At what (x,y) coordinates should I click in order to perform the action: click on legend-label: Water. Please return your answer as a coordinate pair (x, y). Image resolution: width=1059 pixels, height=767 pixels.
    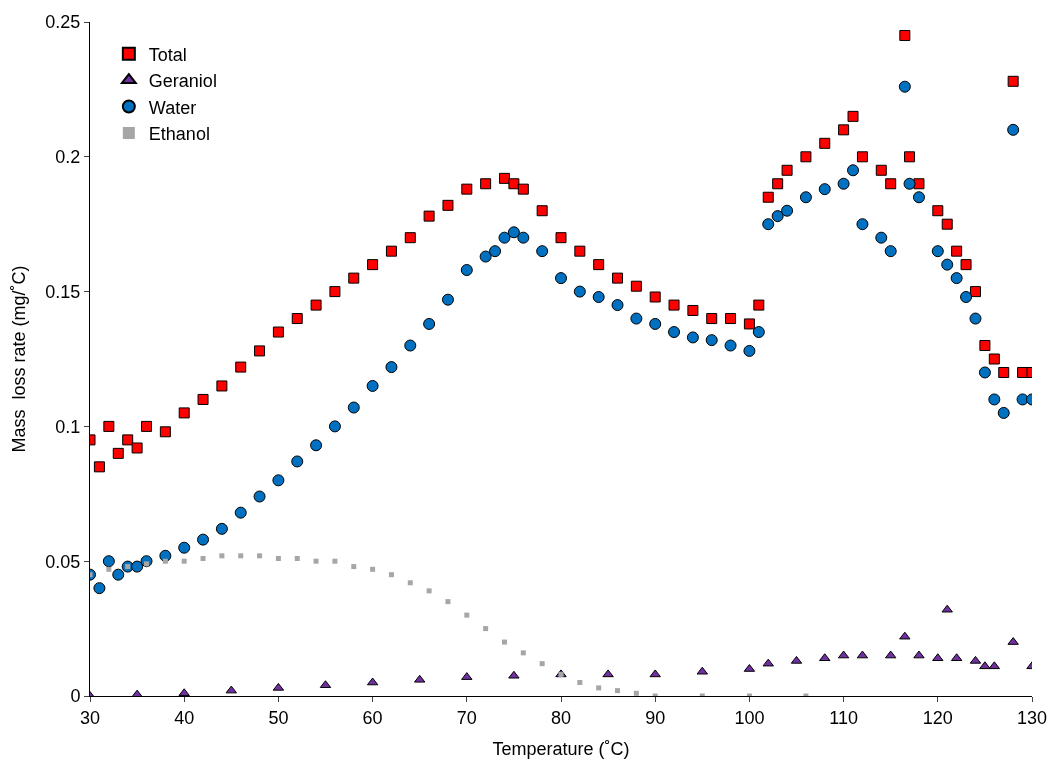
    Looking at the image, I should click on (172, 107).